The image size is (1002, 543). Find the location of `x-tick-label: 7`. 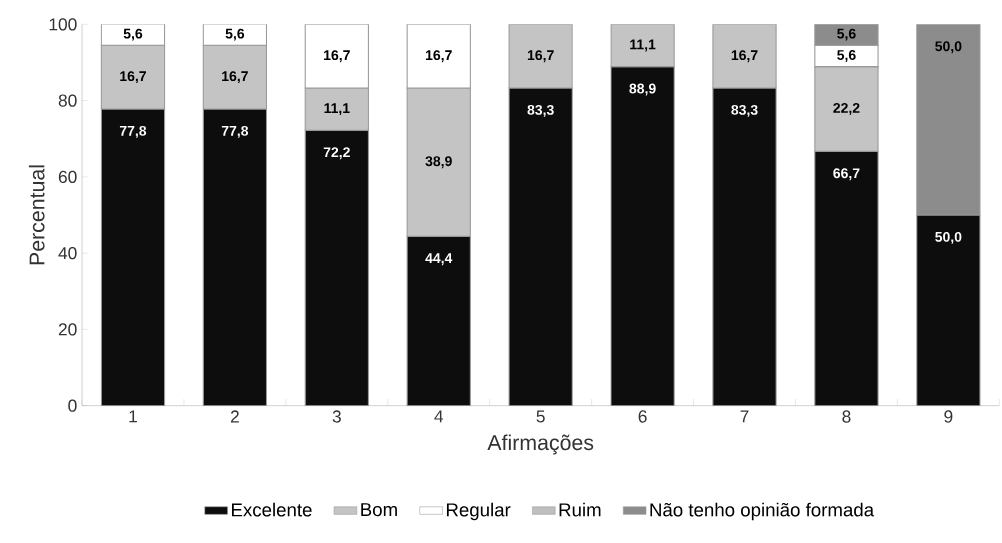

x-tick-label: 7 is located at coordinates (744, 416).